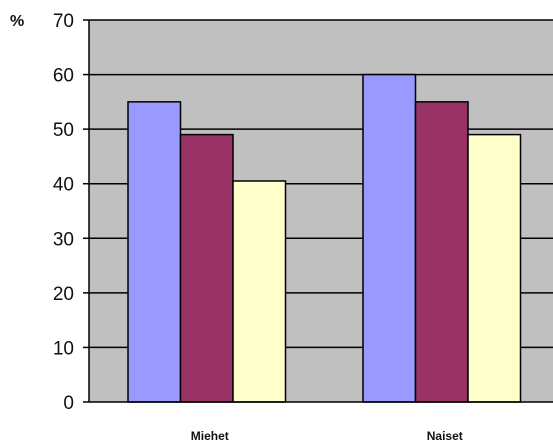 This screenshot has height=446, width=553. I want to click on y-ticks: 0 10 20 30 40 50 60 70, so click(71, 212).